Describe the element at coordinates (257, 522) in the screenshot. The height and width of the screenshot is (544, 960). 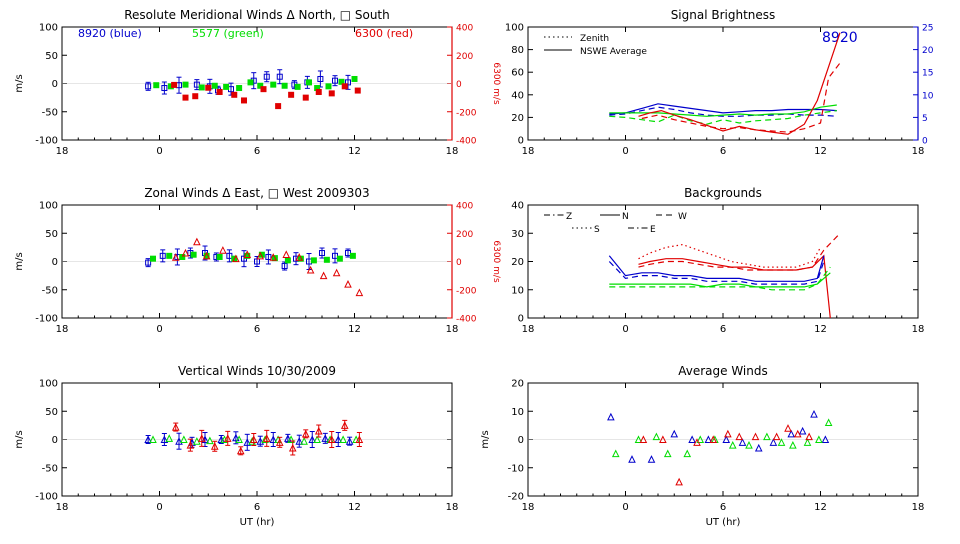
I see `x-axis-label: UT (hr)` at that location.